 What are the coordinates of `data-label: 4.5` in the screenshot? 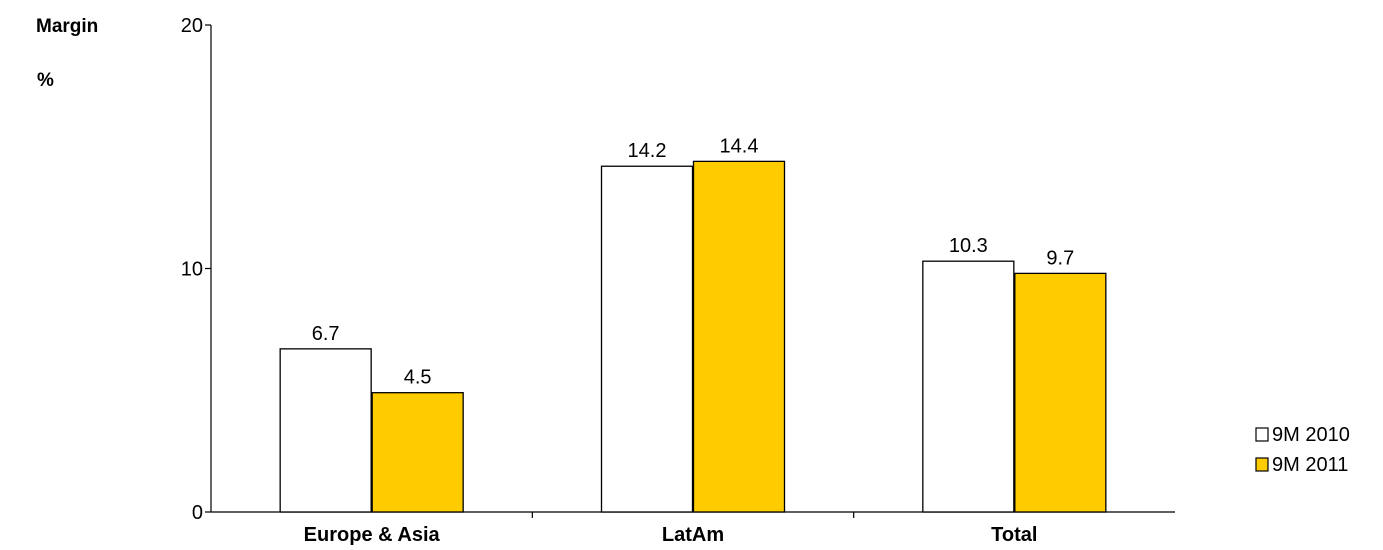 It's located at (418, 378).